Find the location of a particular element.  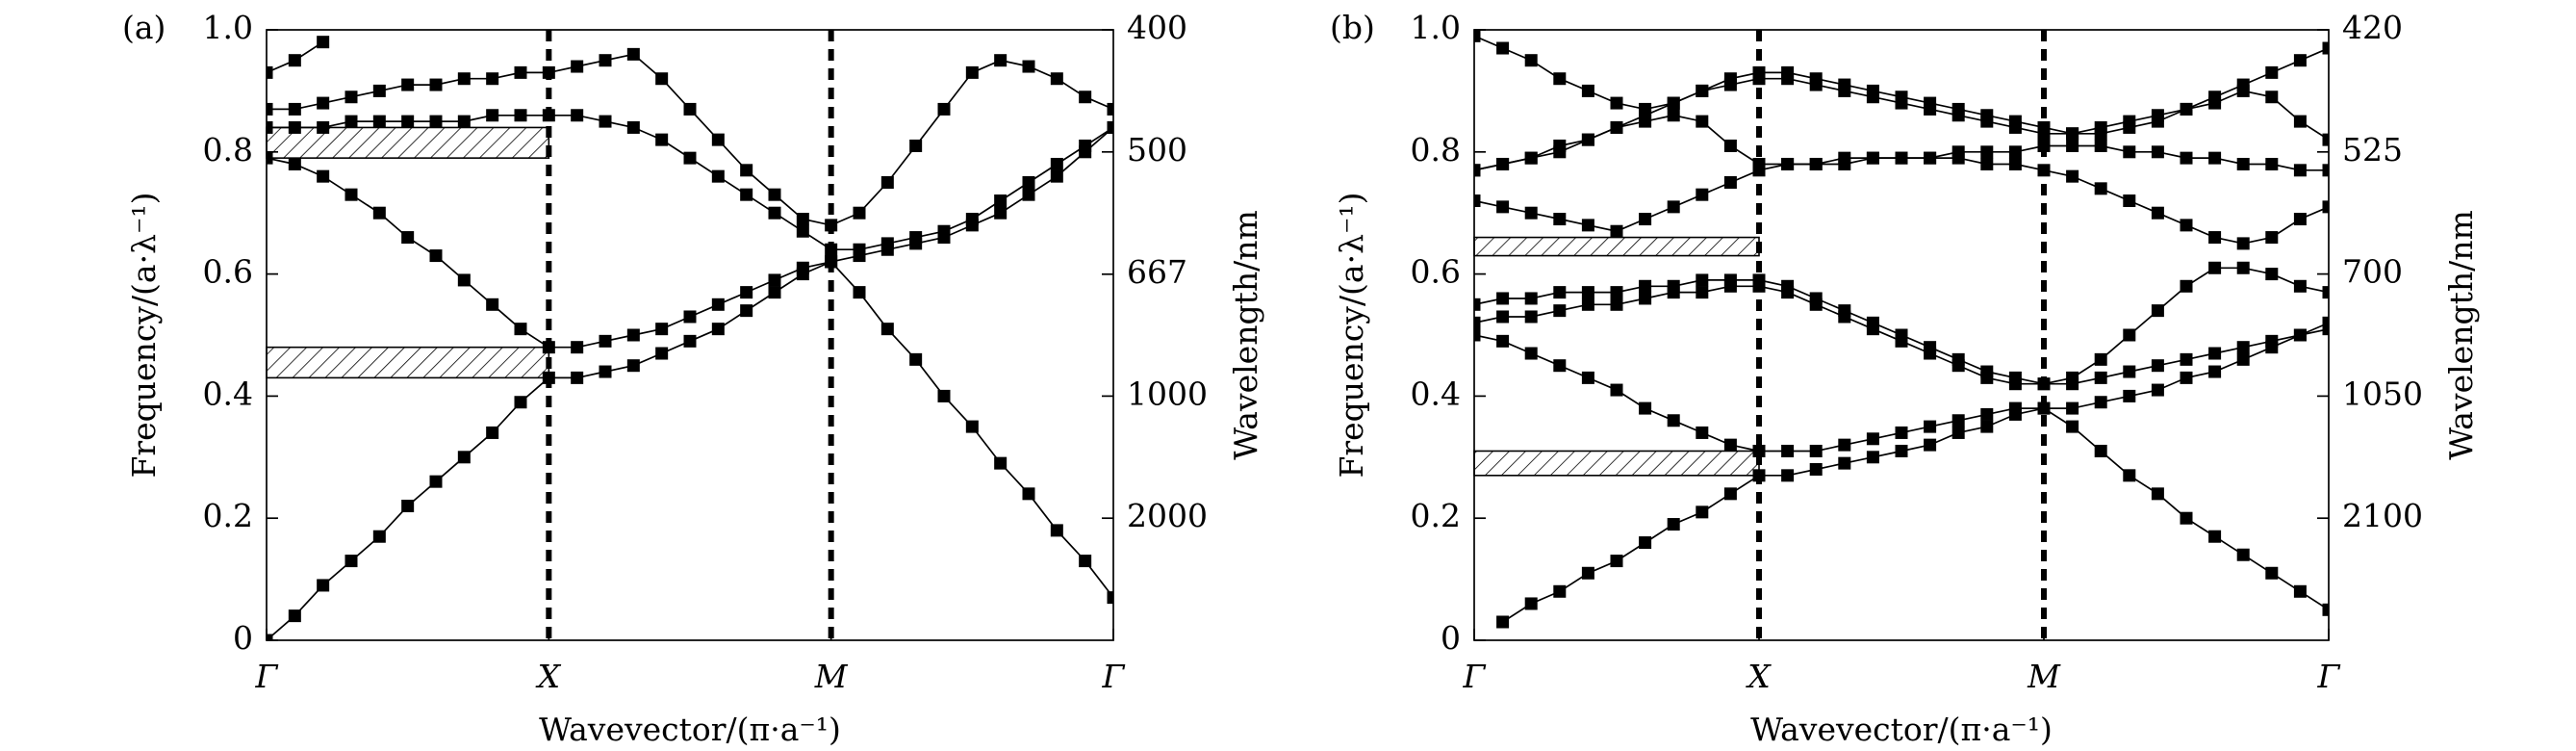

x-tick-label: M is located at coordinates (2044, 676).